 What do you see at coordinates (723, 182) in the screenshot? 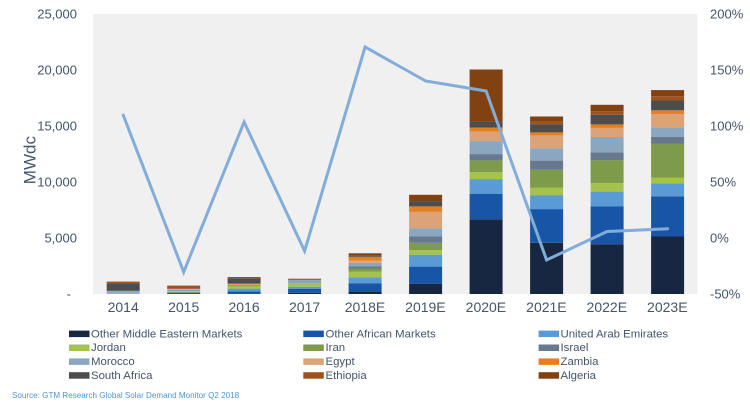
I see `svg-text: 50%` at bounding box center [723, 182].